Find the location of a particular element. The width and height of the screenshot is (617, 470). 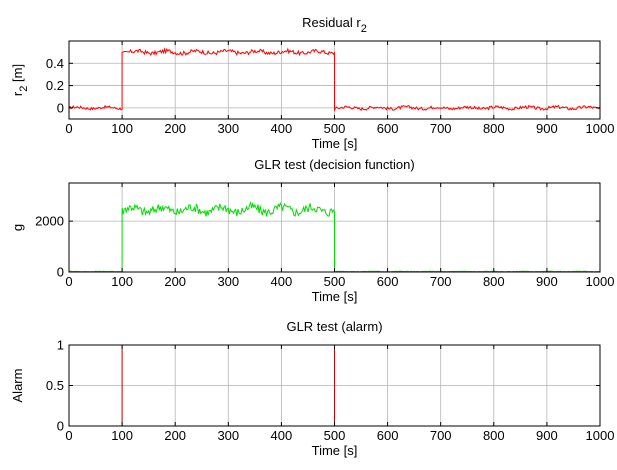

y-tick-label: 0.5 is located at coordinates (55, 385).